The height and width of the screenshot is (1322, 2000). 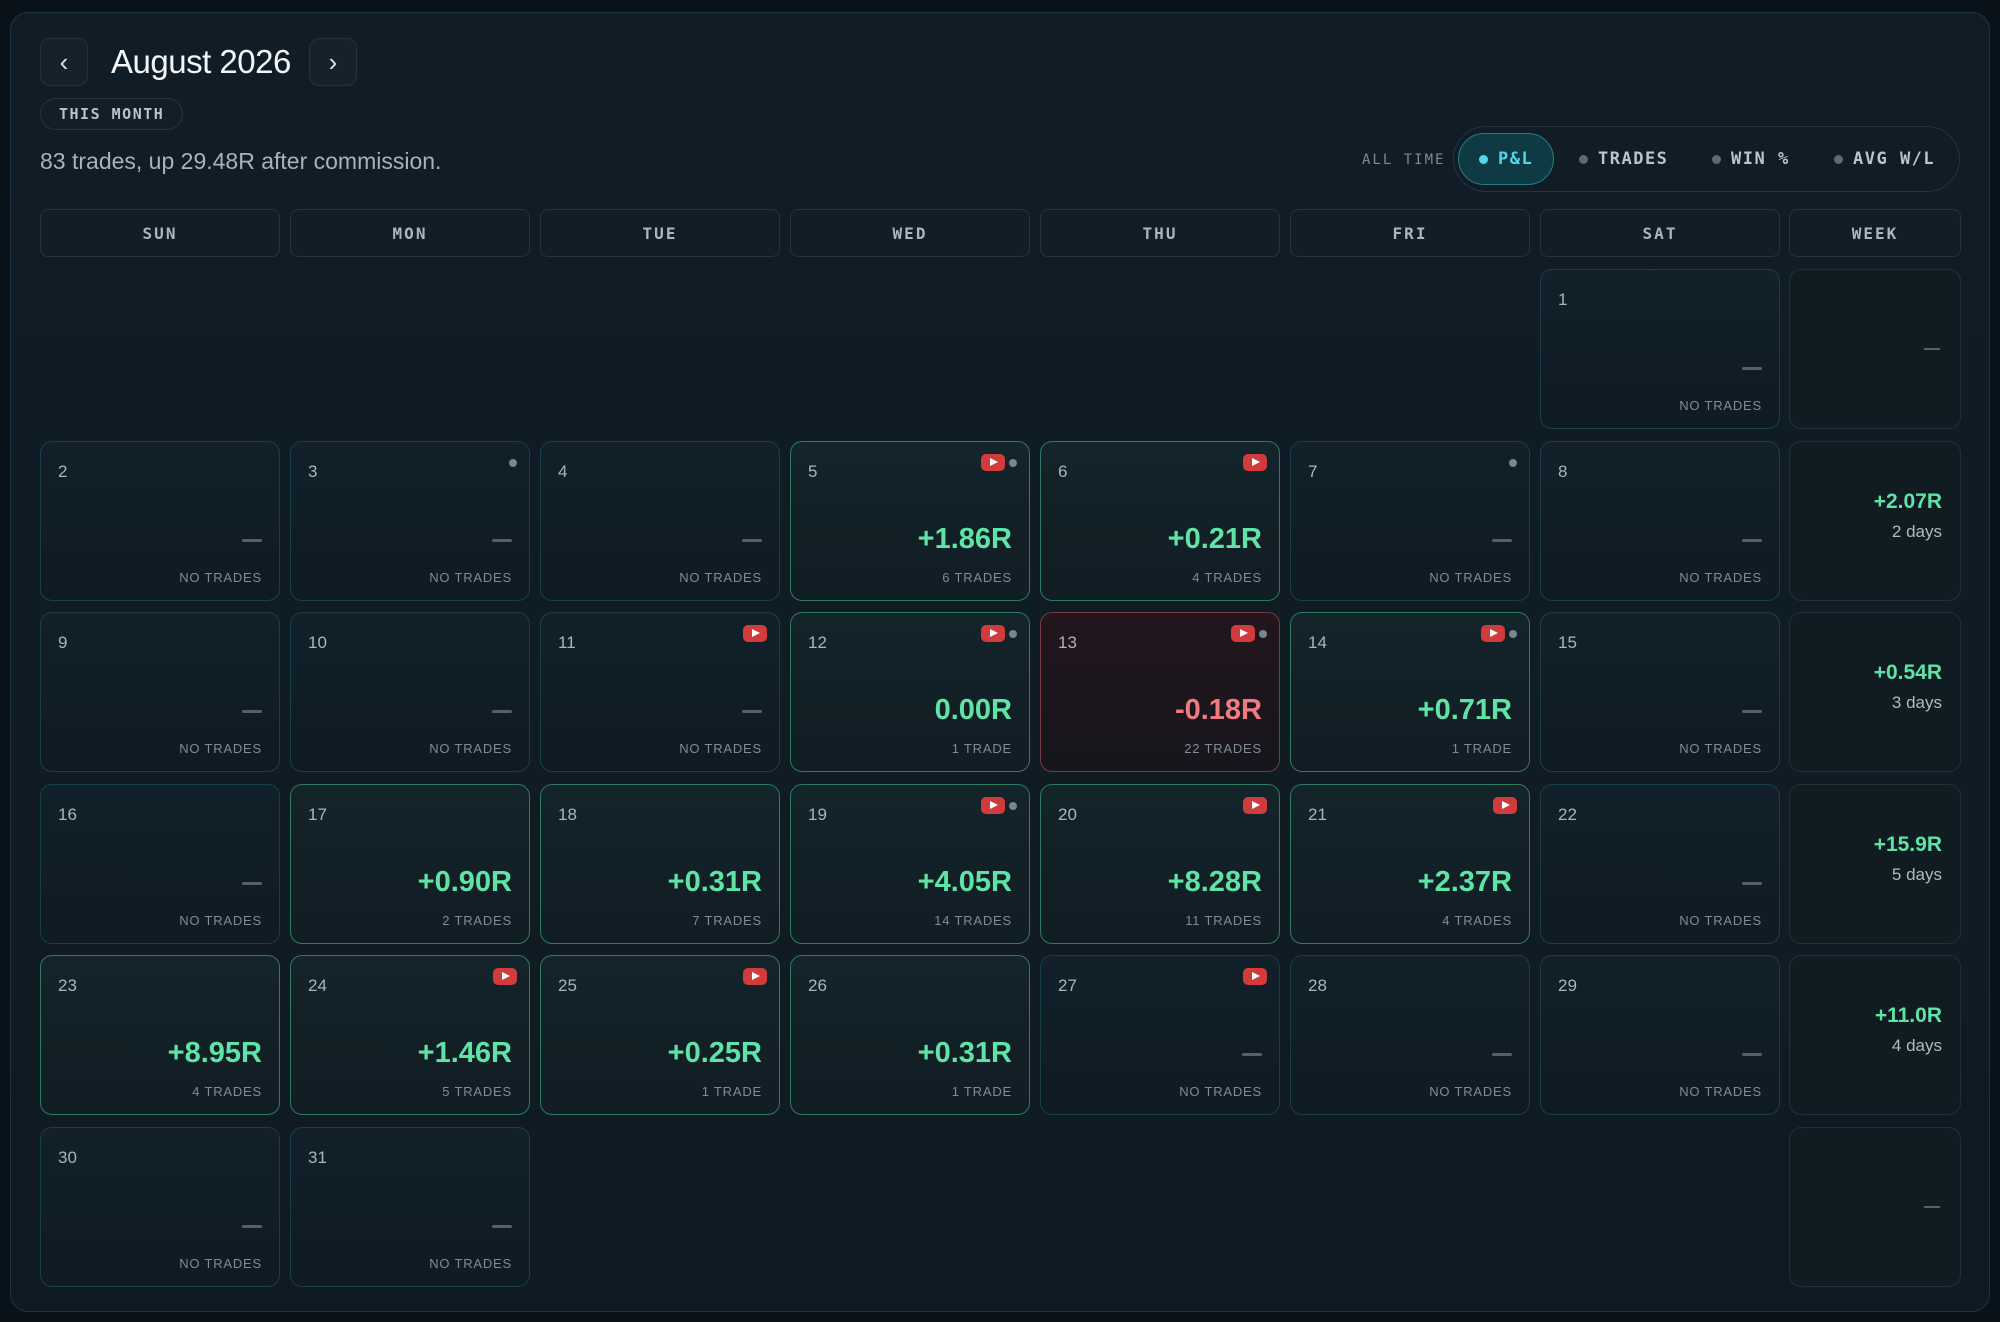 I want to click on weekday-header-thu: THU, so click(x=1160, y=233).